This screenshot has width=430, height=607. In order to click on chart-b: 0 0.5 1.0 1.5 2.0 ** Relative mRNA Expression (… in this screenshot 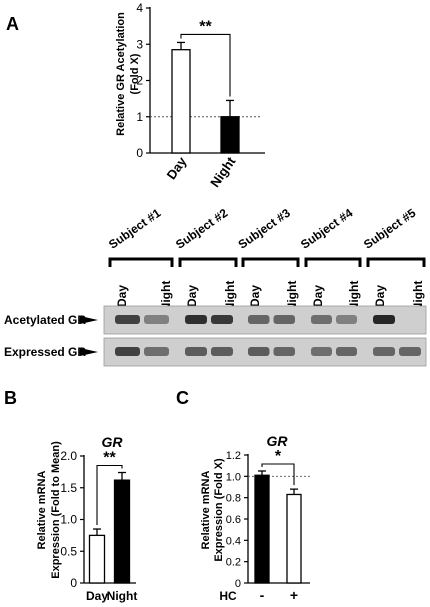, I will do `click(86, 518)`.